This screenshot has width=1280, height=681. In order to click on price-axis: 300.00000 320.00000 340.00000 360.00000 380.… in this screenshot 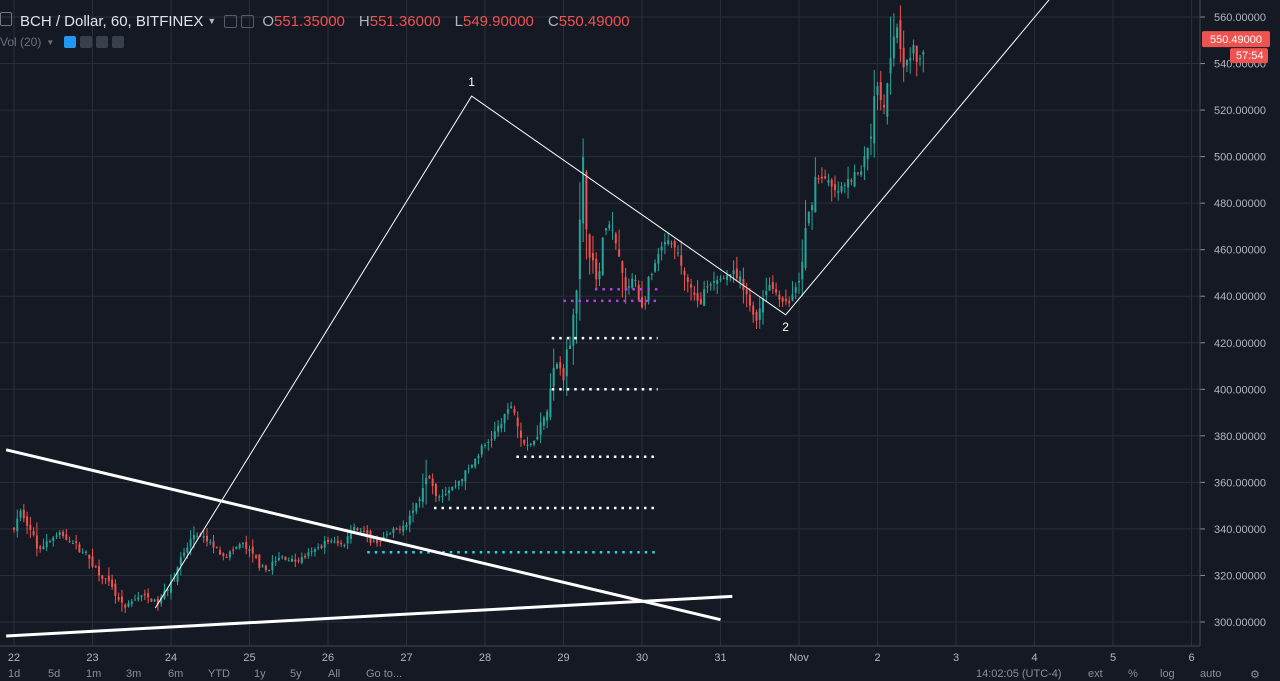, I will do `click(1234, 323)`.